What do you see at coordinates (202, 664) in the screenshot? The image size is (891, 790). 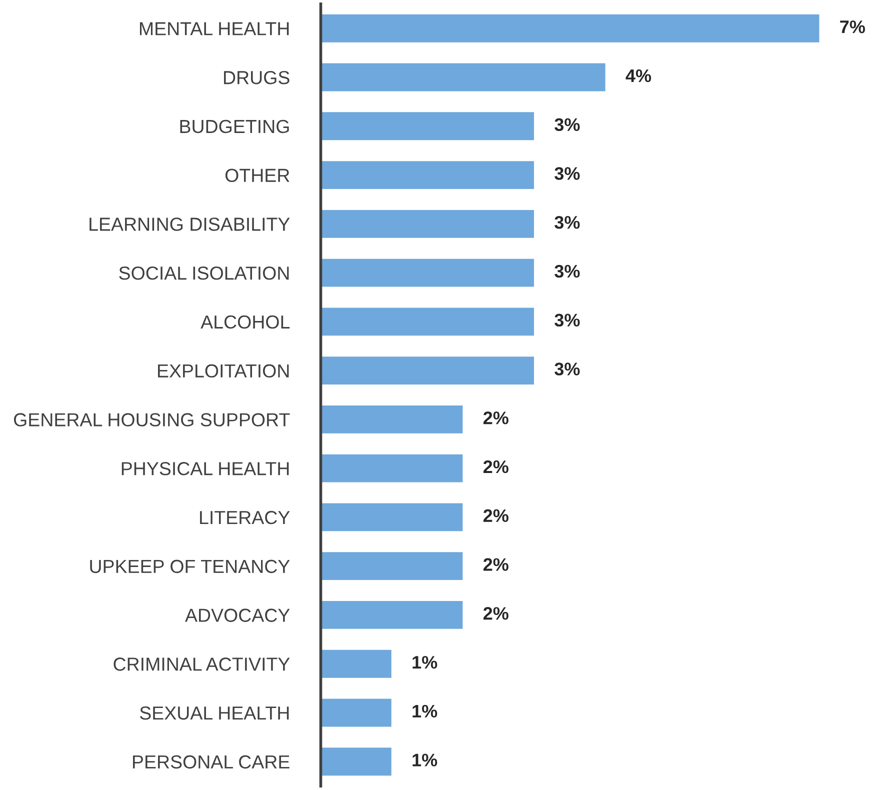 I see `y-tick-label: CRIMINAL ACTIVITY` at bounding box center [202, 664].